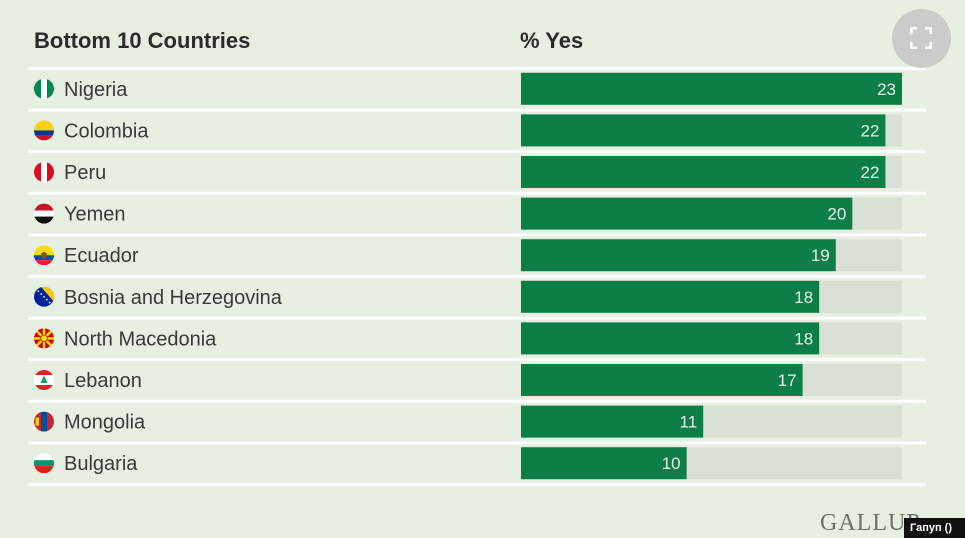  Describe the element at coordinates (44, 421) in the screenshot. I see `flag-mongolia-icon` at that location.